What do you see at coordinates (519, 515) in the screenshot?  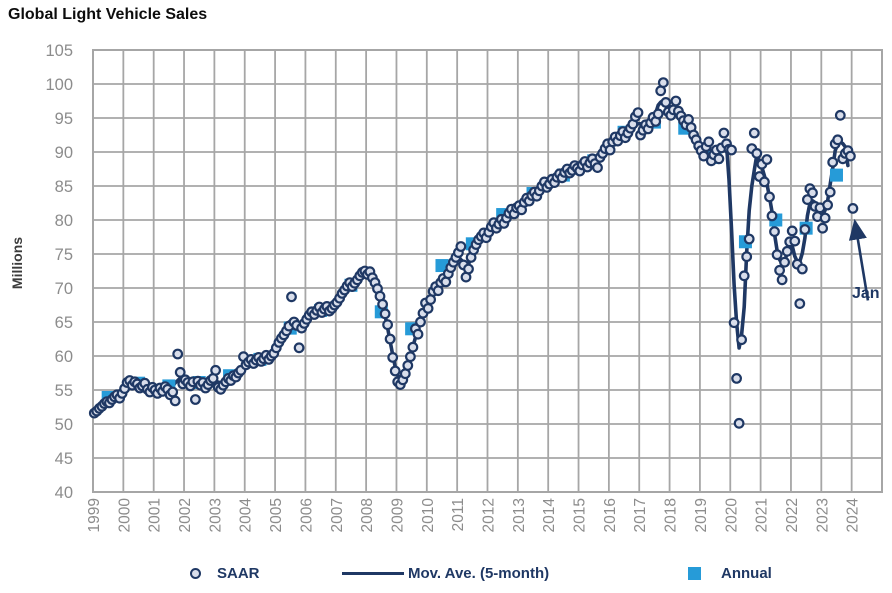 I see `svg-text: 2013` at bounding box center [519, 515].